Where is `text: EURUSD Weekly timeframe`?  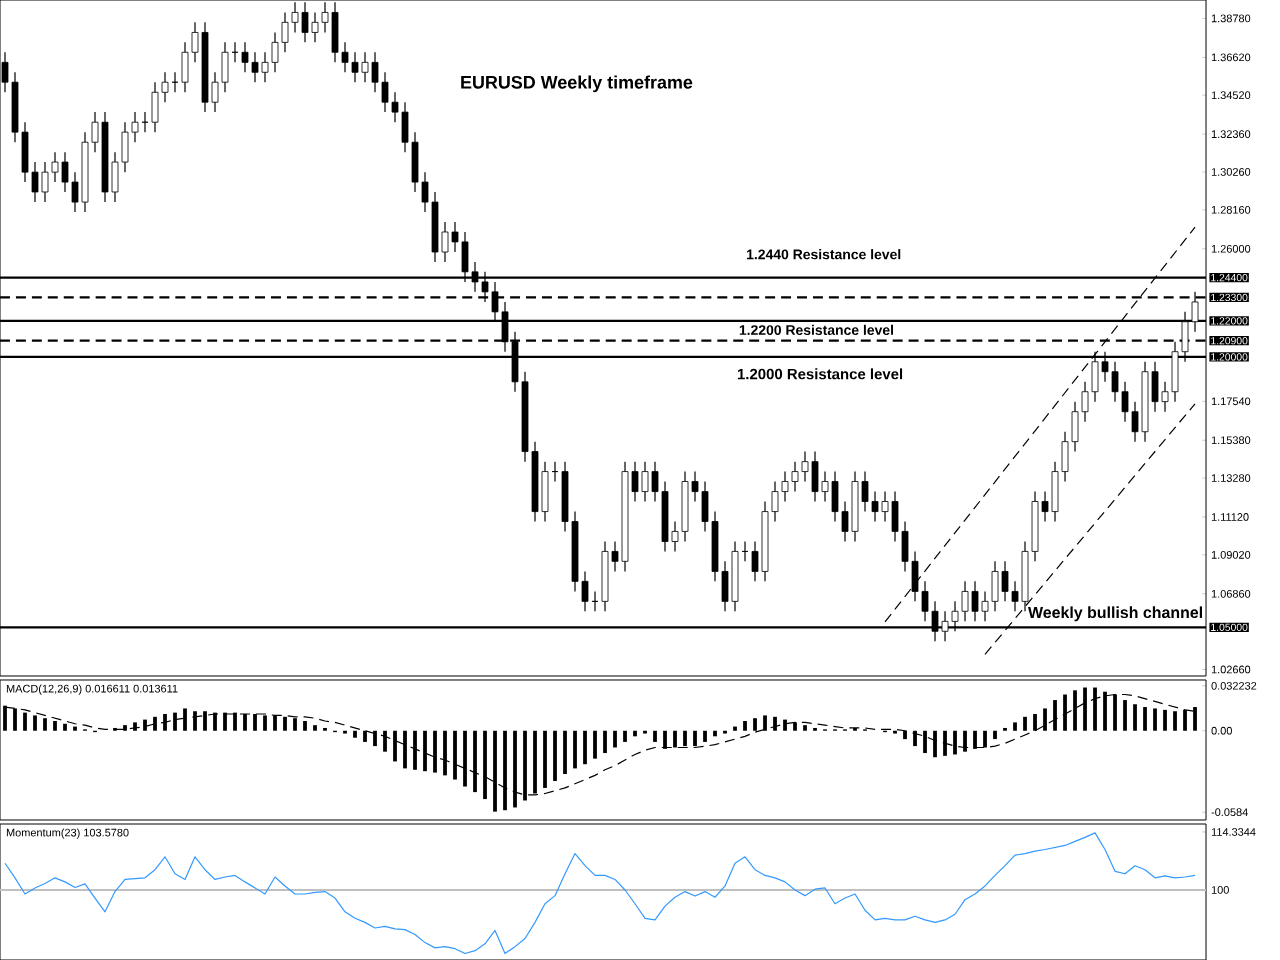 text: EURUSD Weekly timeframe is located at coordinates (577, 84).